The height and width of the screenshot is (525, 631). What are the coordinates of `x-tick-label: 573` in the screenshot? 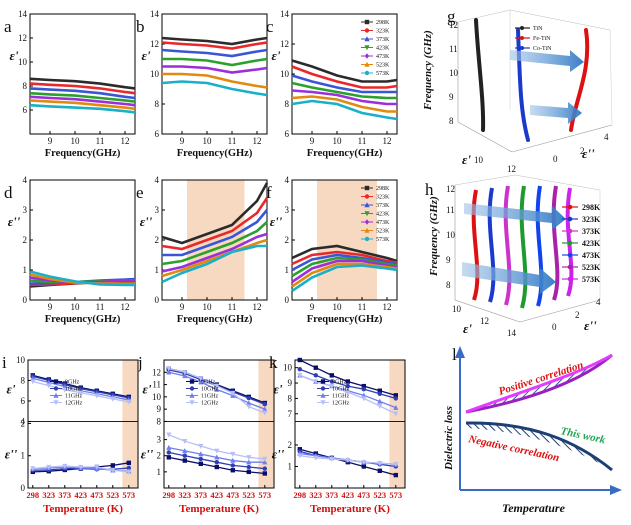 It's located at (264, 495).